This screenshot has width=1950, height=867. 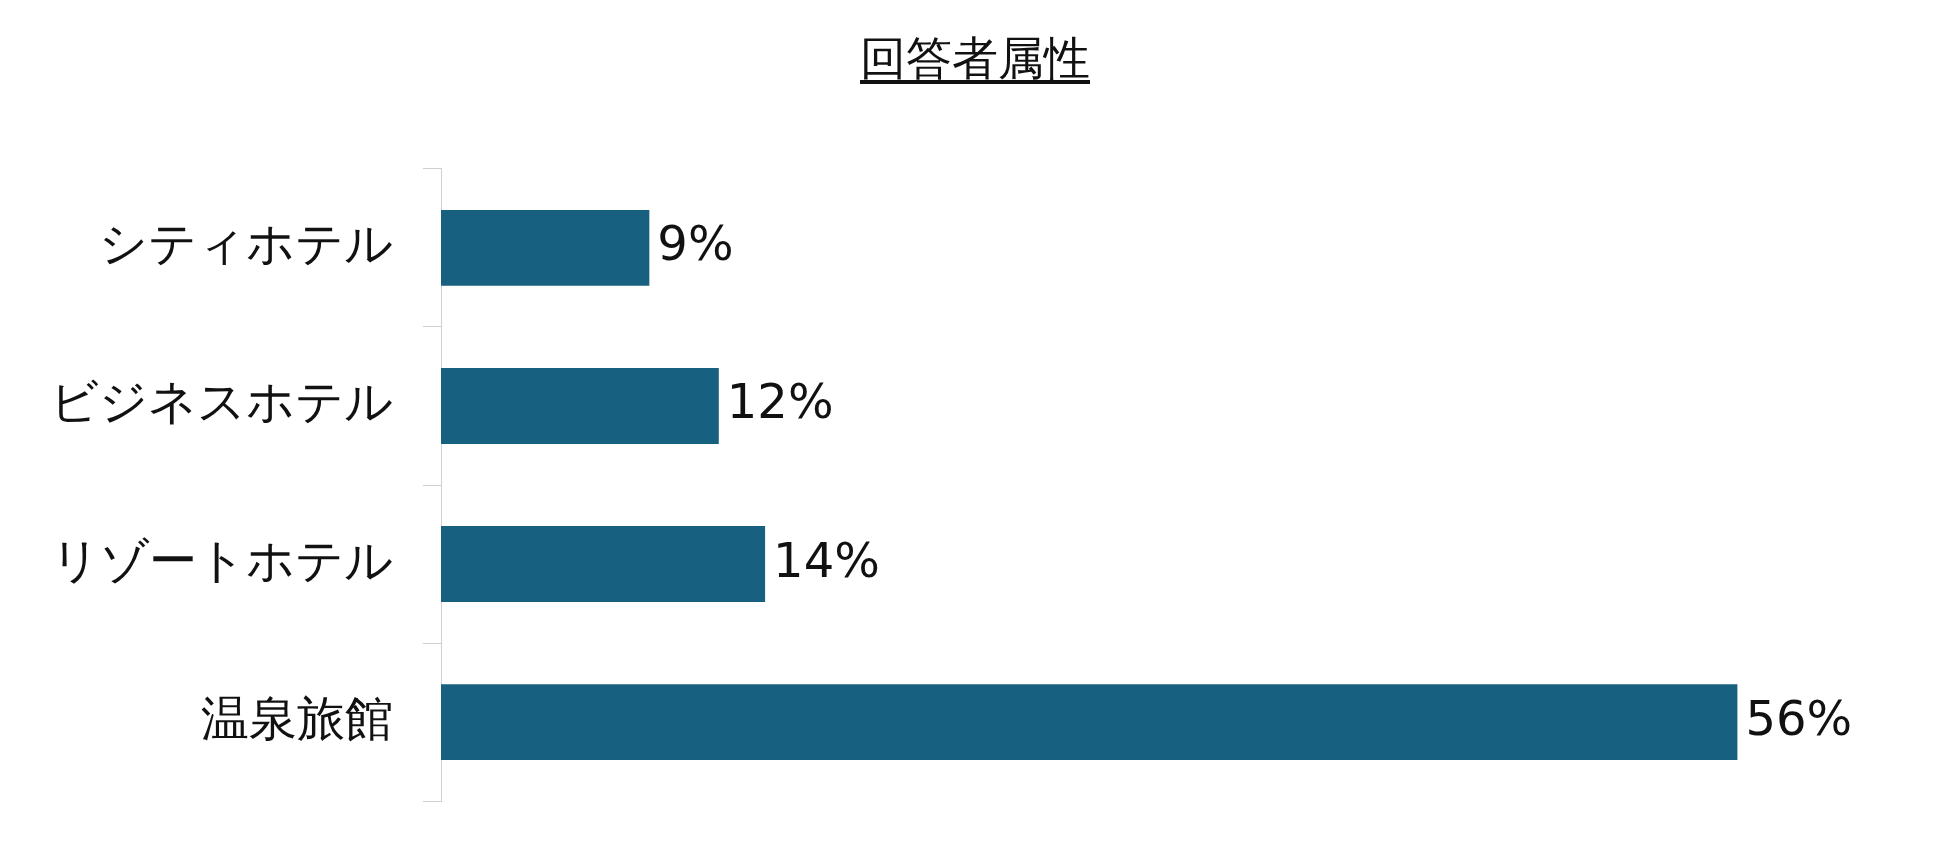 I want to click on y-tick-label: 温泉旅館, so click(x=297, y=717).